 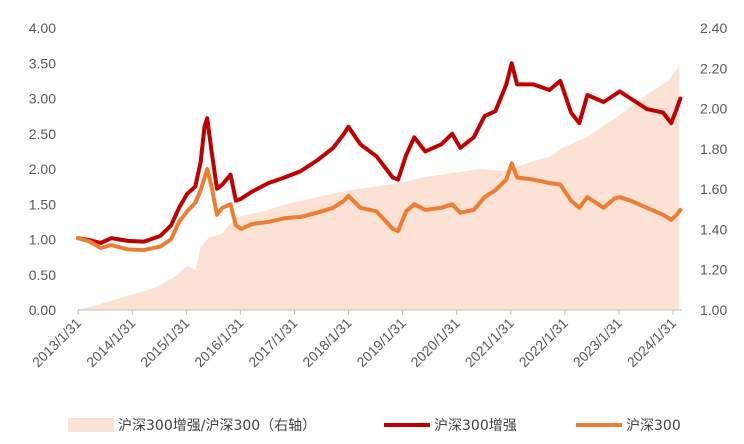 What do you see at coordinates (544, 343) in the screenshot?
I see `x-tick-label: 2022/1/31` at bounding box center [544, 343].